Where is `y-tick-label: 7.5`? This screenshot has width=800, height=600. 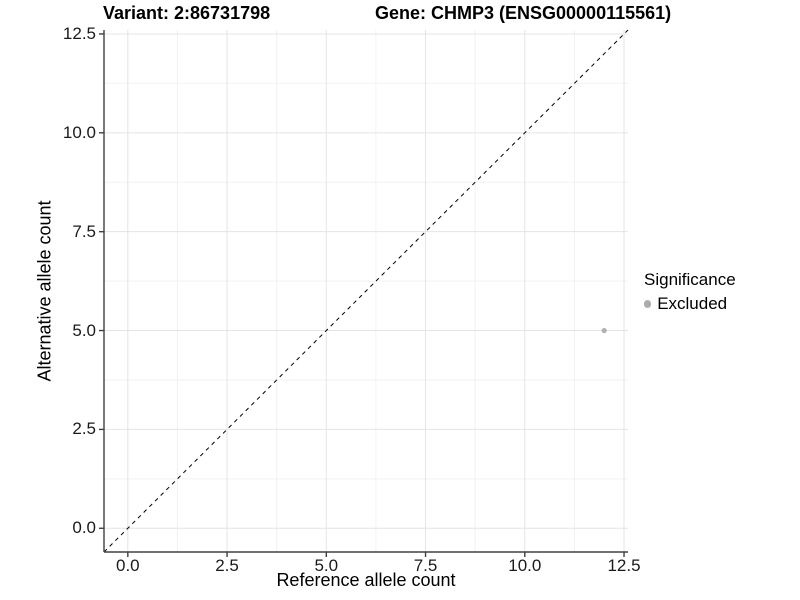
y-tick-label: 7.5 is located at coordinates (84, 231).